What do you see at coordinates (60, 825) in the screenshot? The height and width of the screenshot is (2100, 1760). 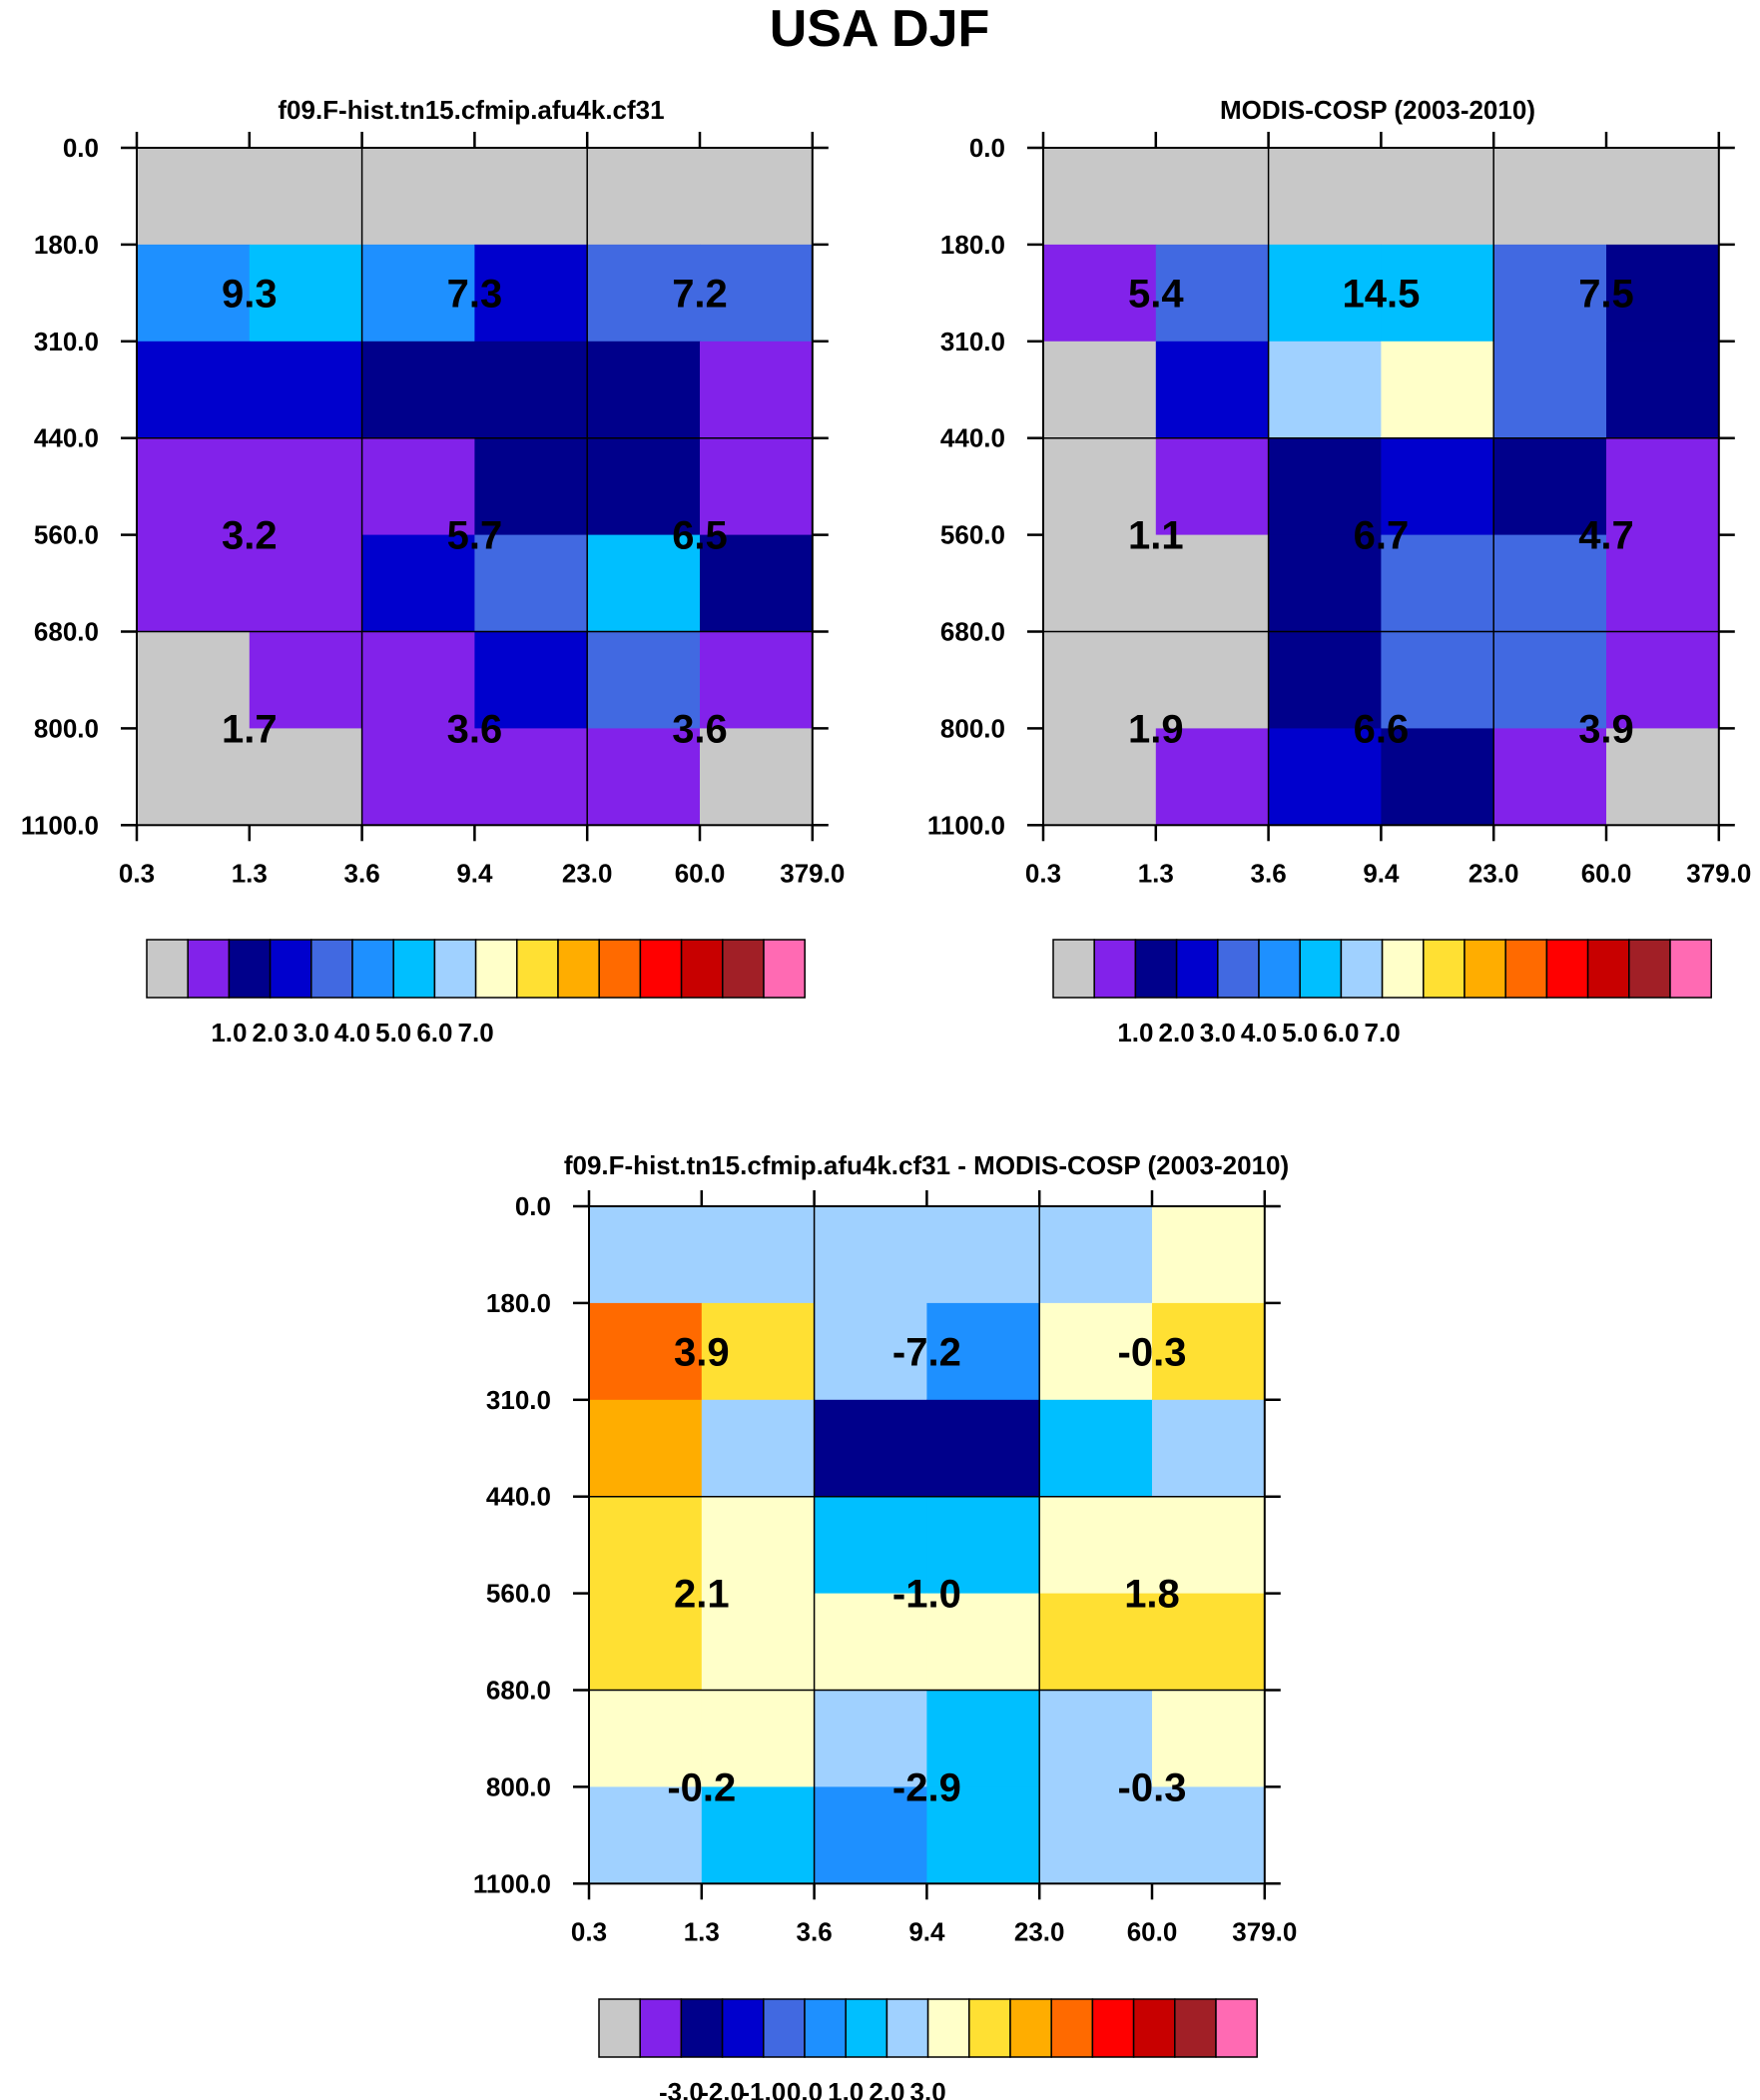 I see `y-tick-label: 1100.0` at bounding box center [60, 825].